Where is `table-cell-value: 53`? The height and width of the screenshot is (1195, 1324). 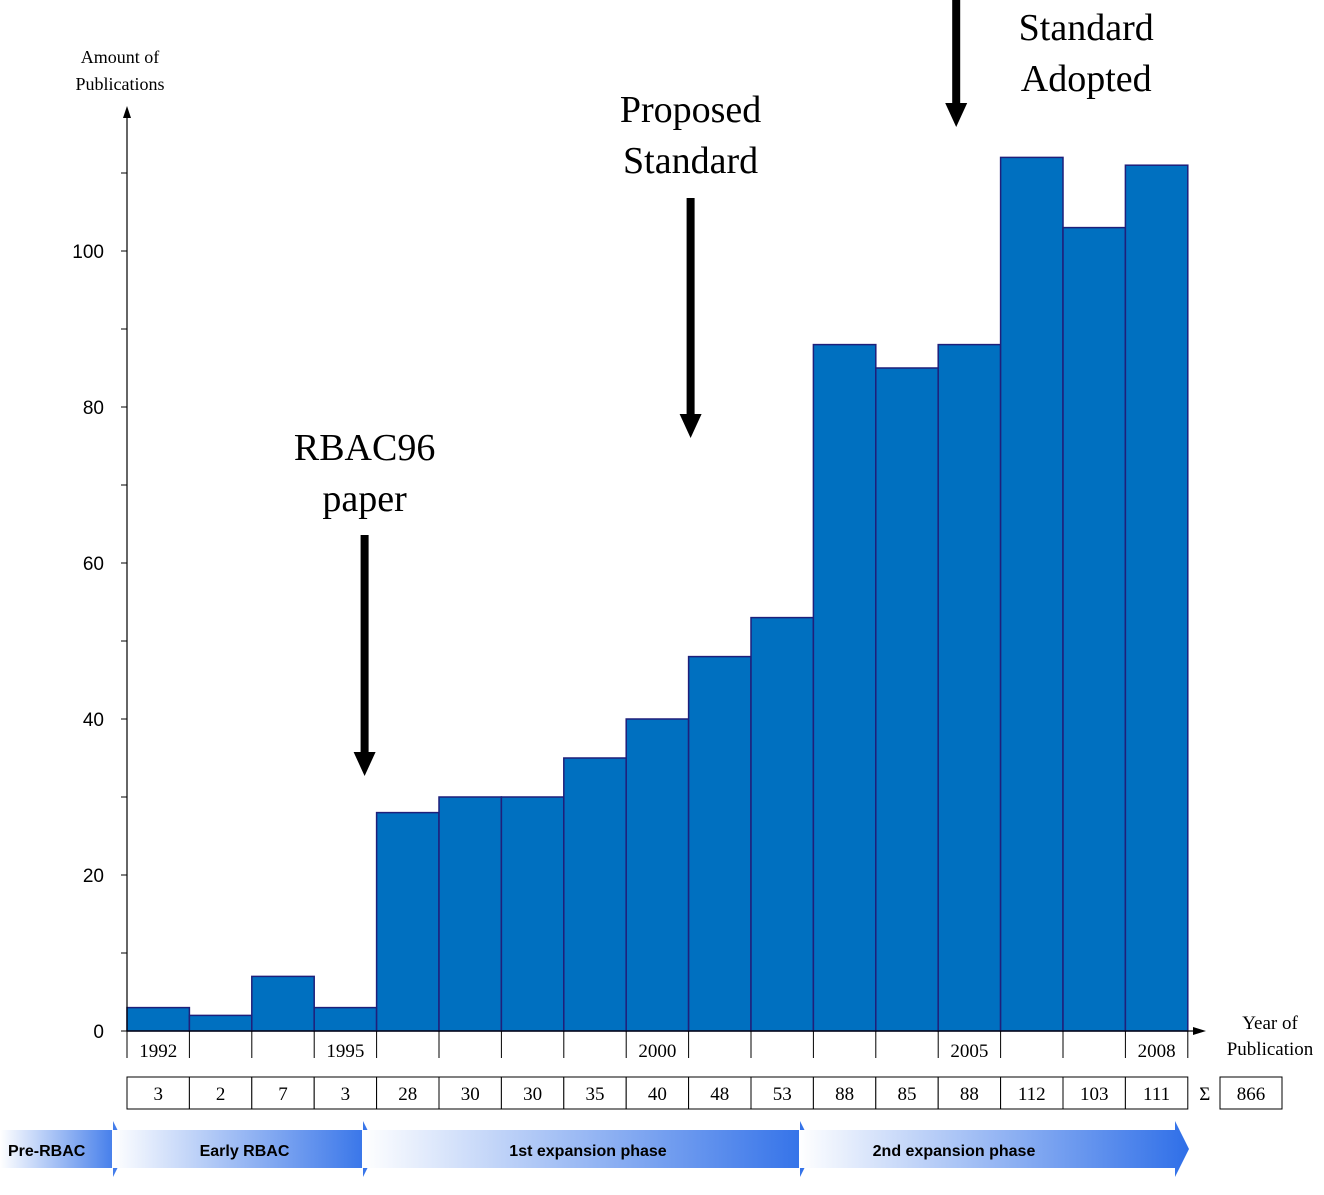 table-cell-value: 53 is located at coordinates (782, 1094).